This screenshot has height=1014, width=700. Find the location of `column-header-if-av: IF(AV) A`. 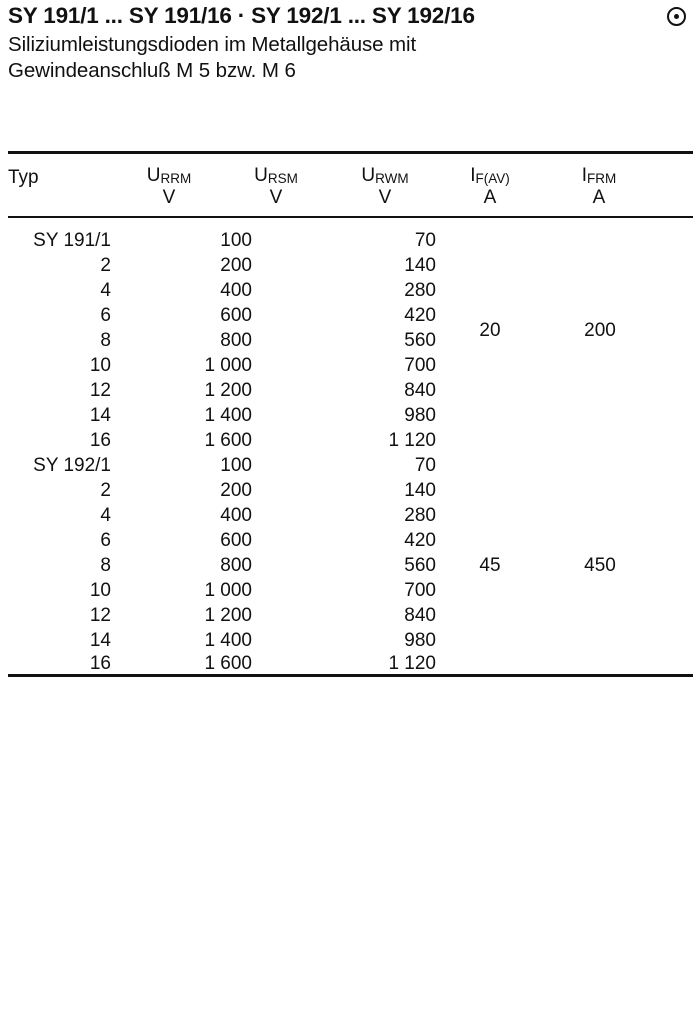

column-header-if-av: IF(AV) A is located at coordinates (490, 186).